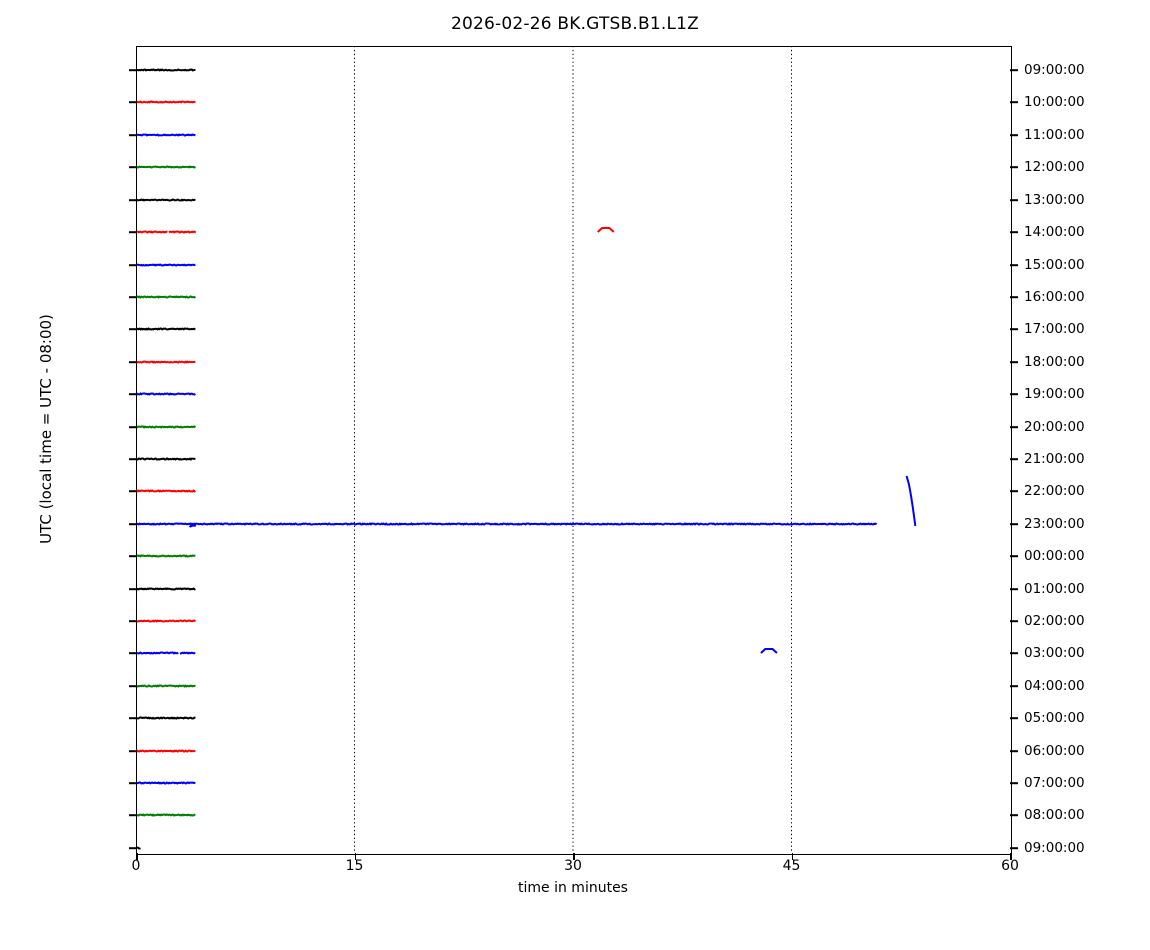  What do you see at coordinates (1054, 135) in the screenshot?
I see `ytick-label-right-2: 11:00:00` at bounding box center [1054, 135].